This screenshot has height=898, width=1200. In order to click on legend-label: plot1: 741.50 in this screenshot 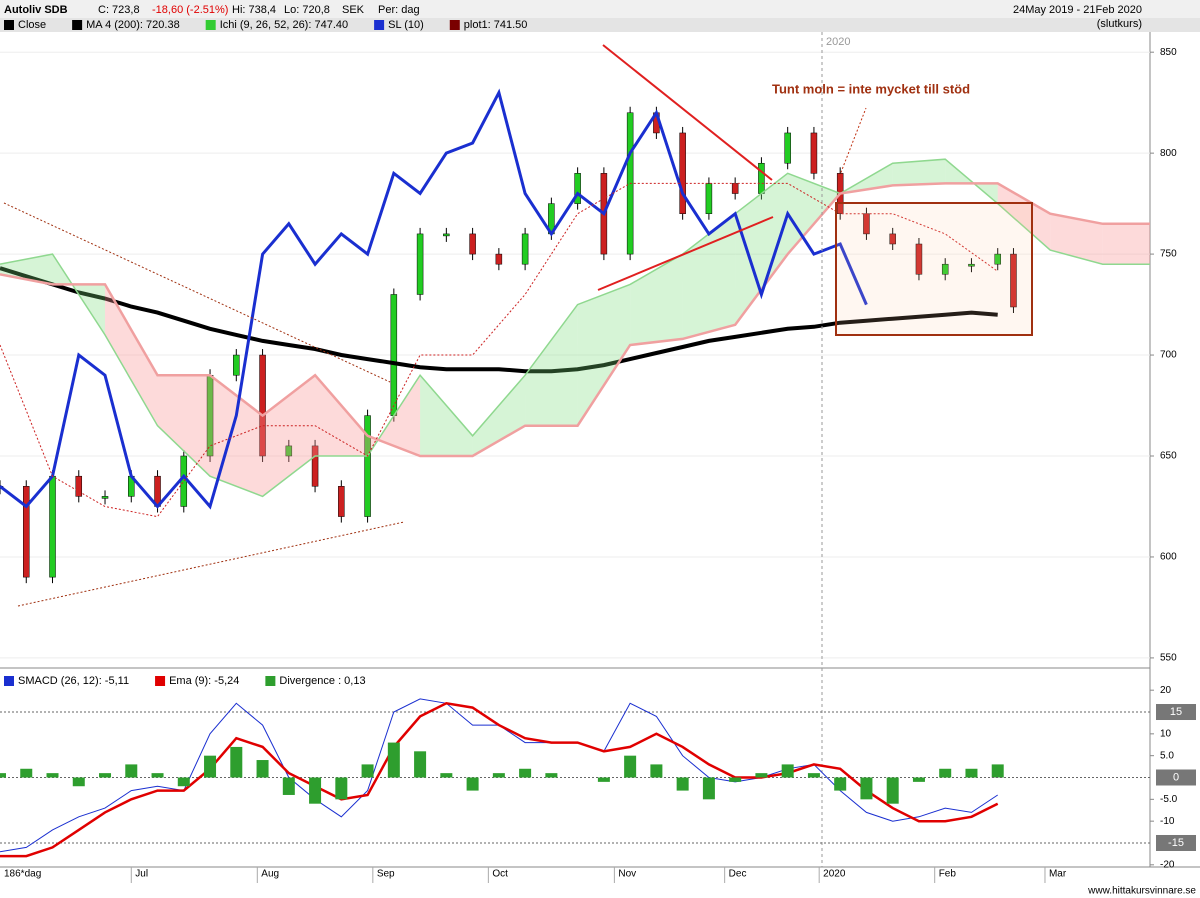, I will do `click(496, 25)`.